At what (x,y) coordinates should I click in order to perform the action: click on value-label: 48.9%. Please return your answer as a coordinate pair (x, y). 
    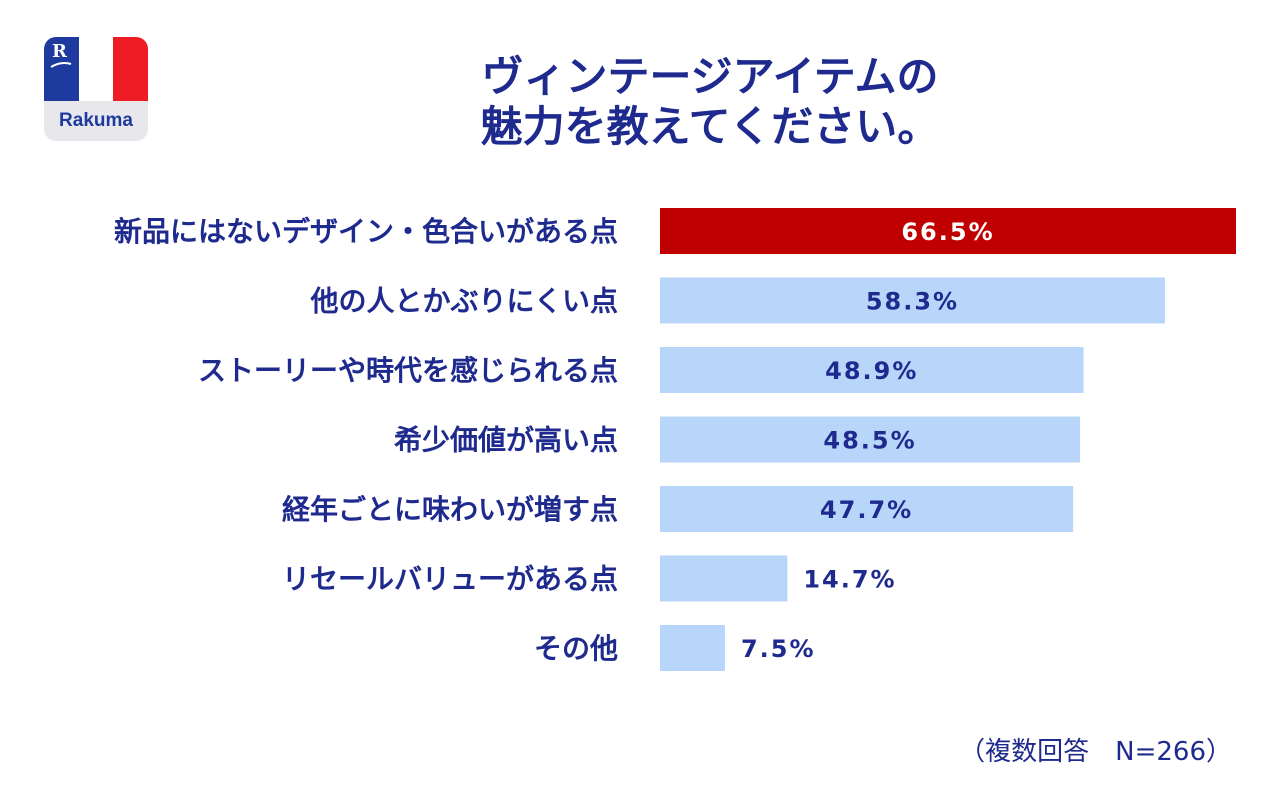
    Looking at the image, I should click on (871, 371).